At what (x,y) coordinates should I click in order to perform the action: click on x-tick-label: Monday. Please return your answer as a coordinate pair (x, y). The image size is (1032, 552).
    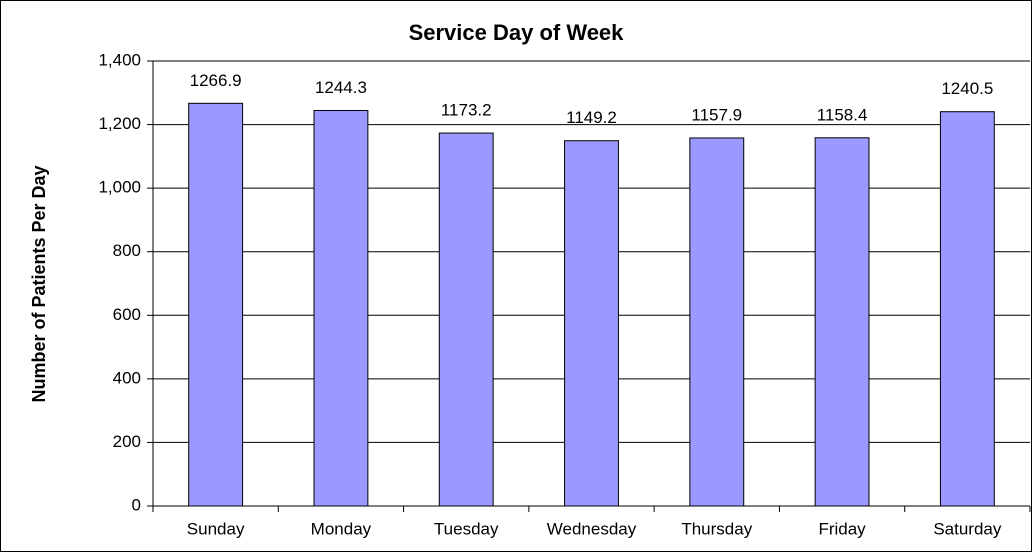
    Looking at the image, I should click on (341, 528).